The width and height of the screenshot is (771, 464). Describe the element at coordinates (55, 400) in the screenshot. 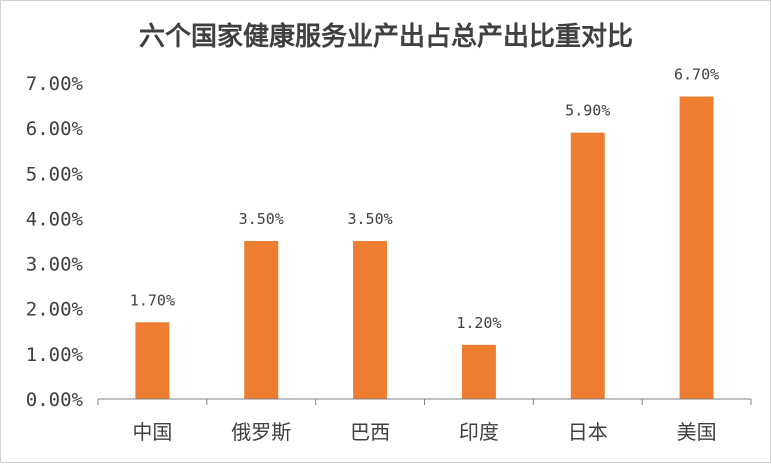

I see `y-tick-label: 0.00%` at that location.